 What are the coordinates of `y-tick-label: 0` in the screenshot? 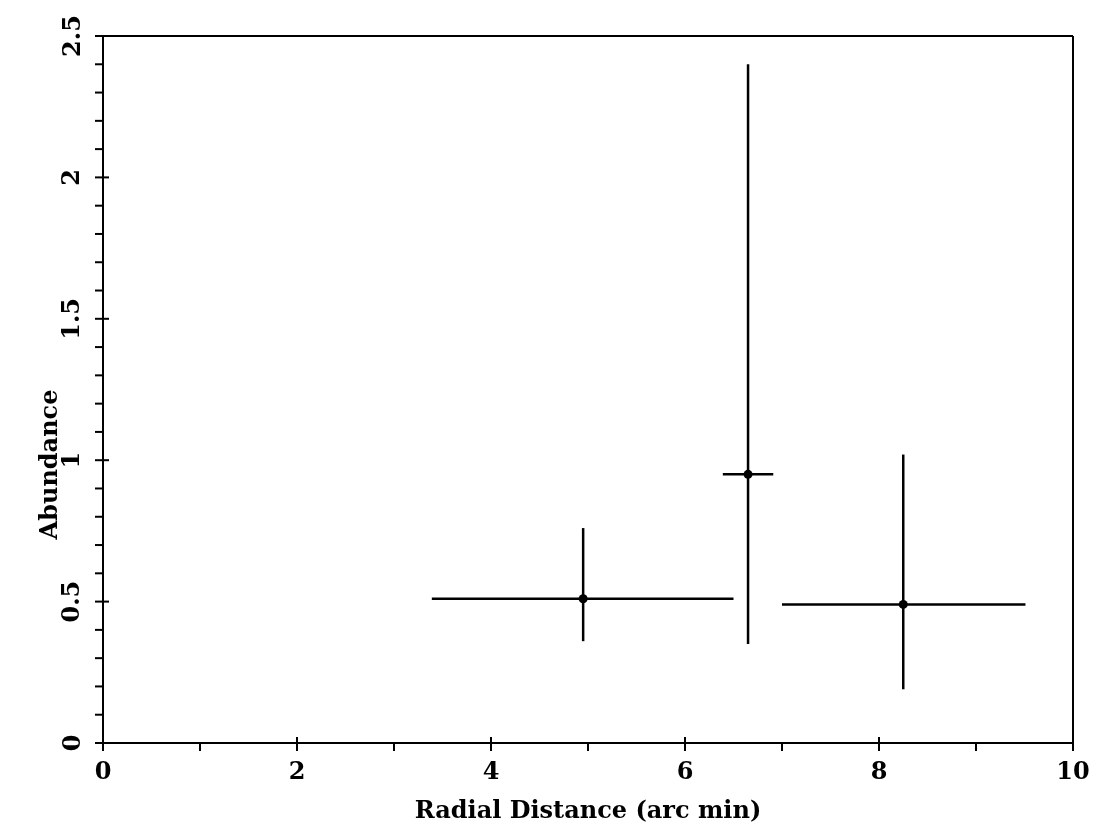 It's located at (71, 743).